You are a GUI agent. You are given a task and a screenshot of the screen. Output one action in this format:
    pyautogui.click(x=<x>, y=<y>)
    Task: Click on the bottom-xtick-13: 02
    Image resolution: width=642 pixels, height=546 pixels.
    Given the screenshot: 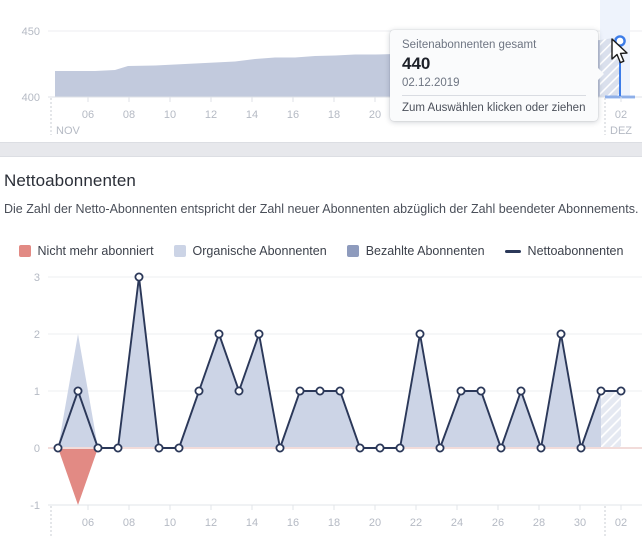 What is the action you would take?
    pyautogui.click(x=621, y=523)
    